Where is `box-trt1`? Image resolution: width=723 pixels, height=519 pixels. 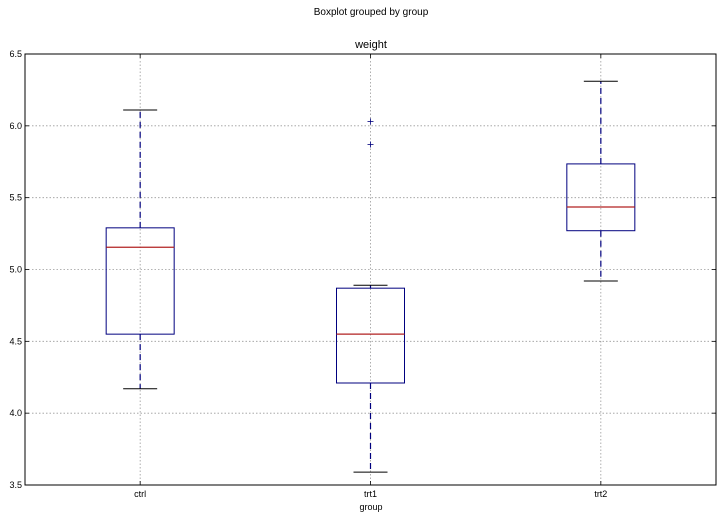 box-trt1 is located at coordinates (370, 295).